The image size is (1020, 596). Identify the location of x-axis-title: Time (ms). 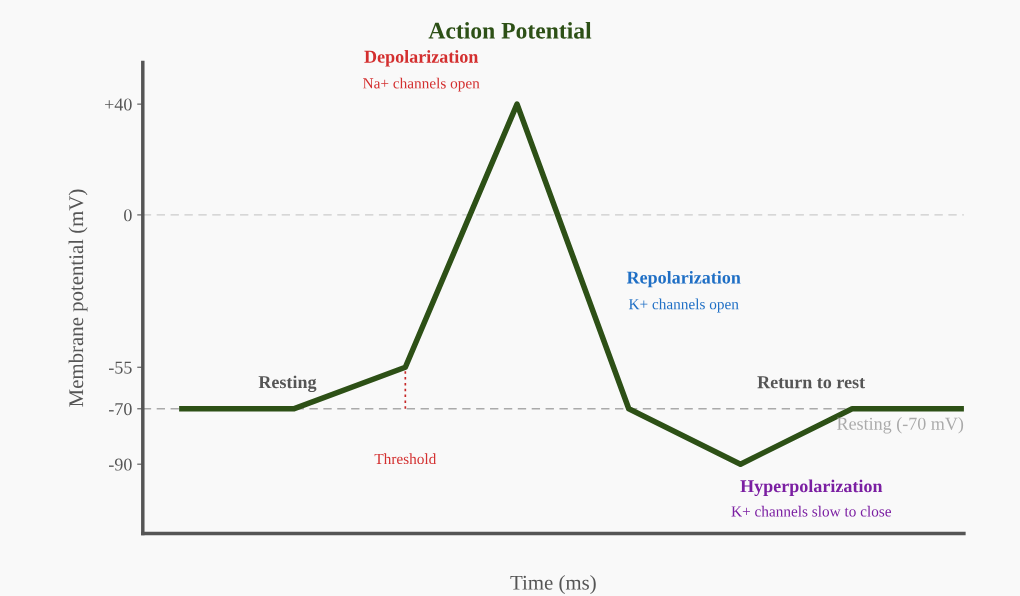
(553, 584).